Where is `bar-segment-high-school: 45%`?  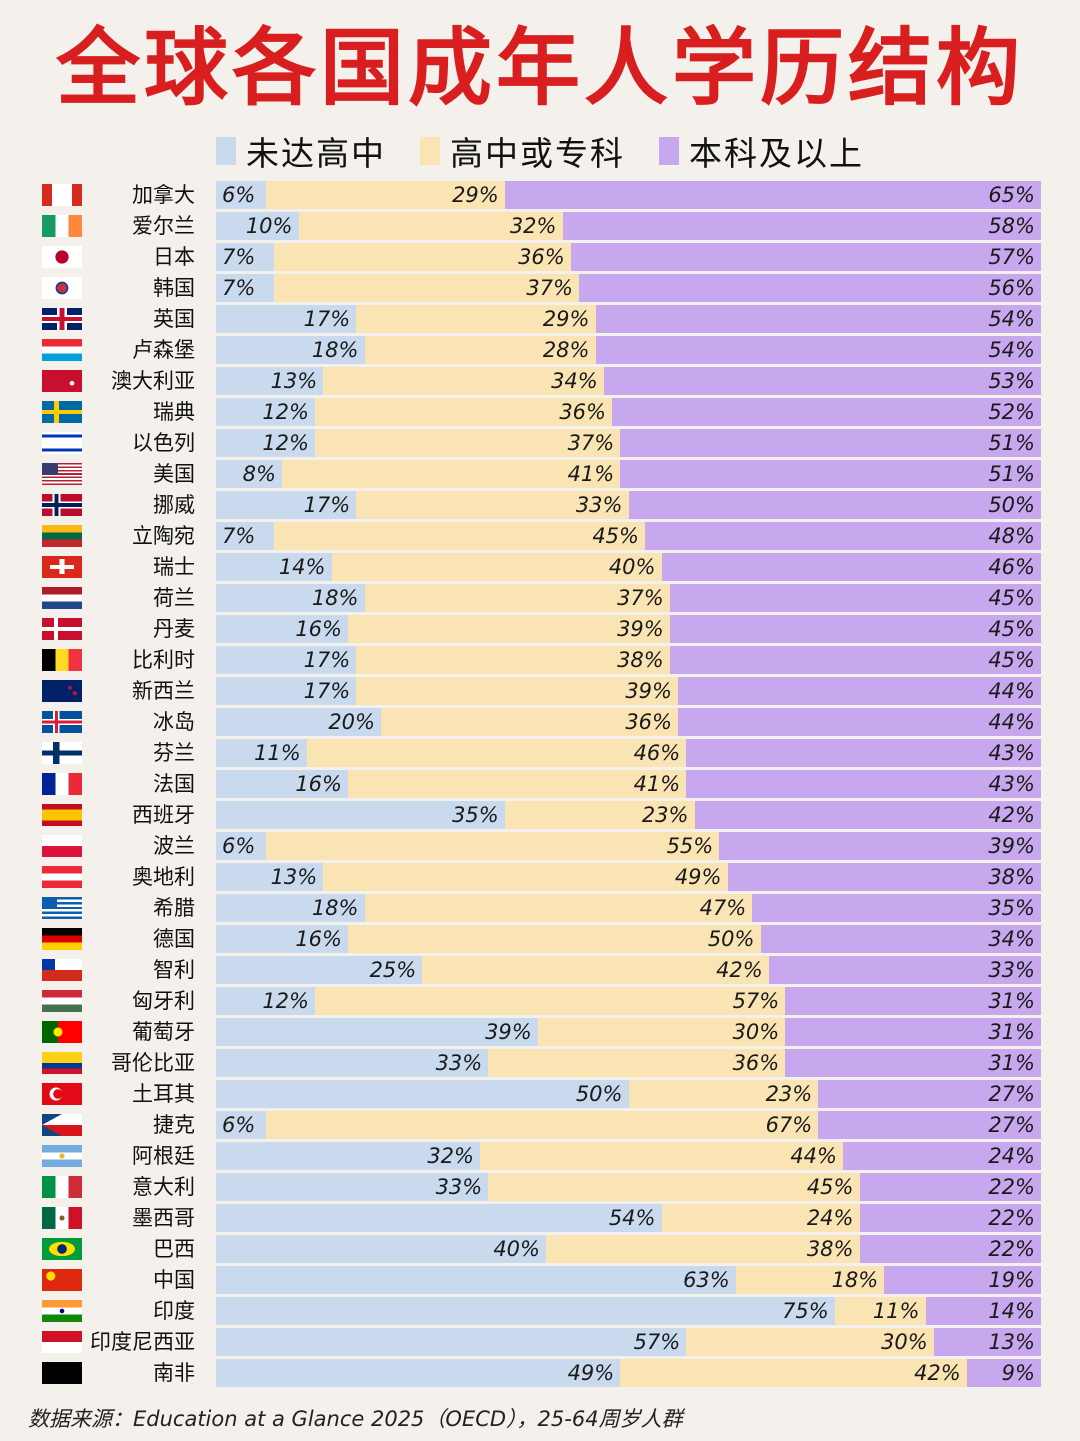
bar-segment-high-school: 45% is located at coordinates (459, 536).